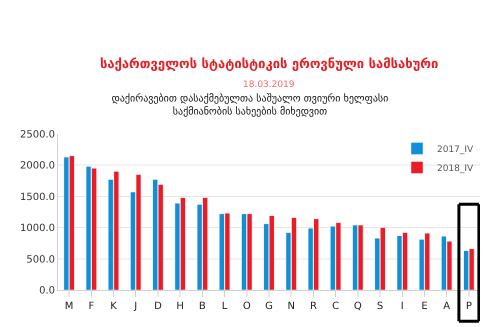 This screenshot has width=500, height=327. I want to click on chart-title: დაქირავებით დასაქმებულთა საშუალო თვიური ხელფასი საქმიანობის სახეების მიხედვით, so click(250, 105).